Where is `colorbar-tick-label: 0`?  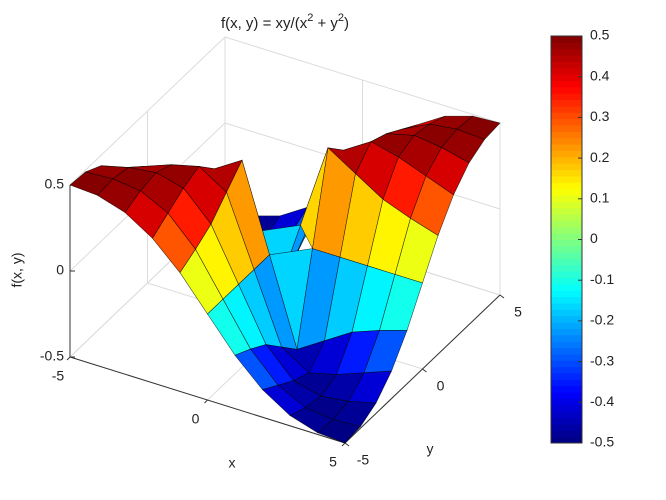 colorbar-tick-label: 0 is located at coordinates (594, 238).